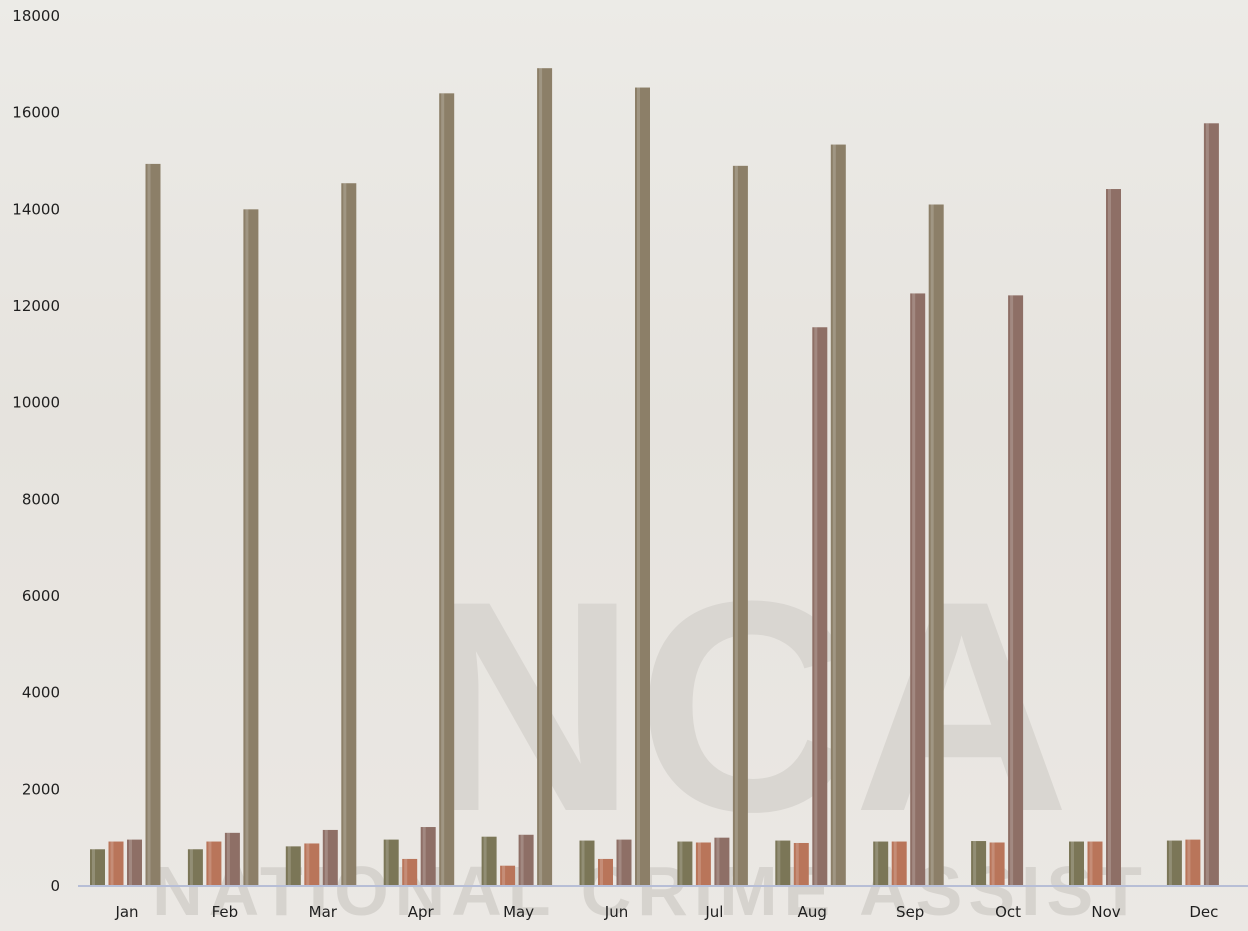 This screenshot has height=931, width=1248. Describe the element at coordinates (518, 912) in the screenshot. I see `x-tick-label: May` at that location.